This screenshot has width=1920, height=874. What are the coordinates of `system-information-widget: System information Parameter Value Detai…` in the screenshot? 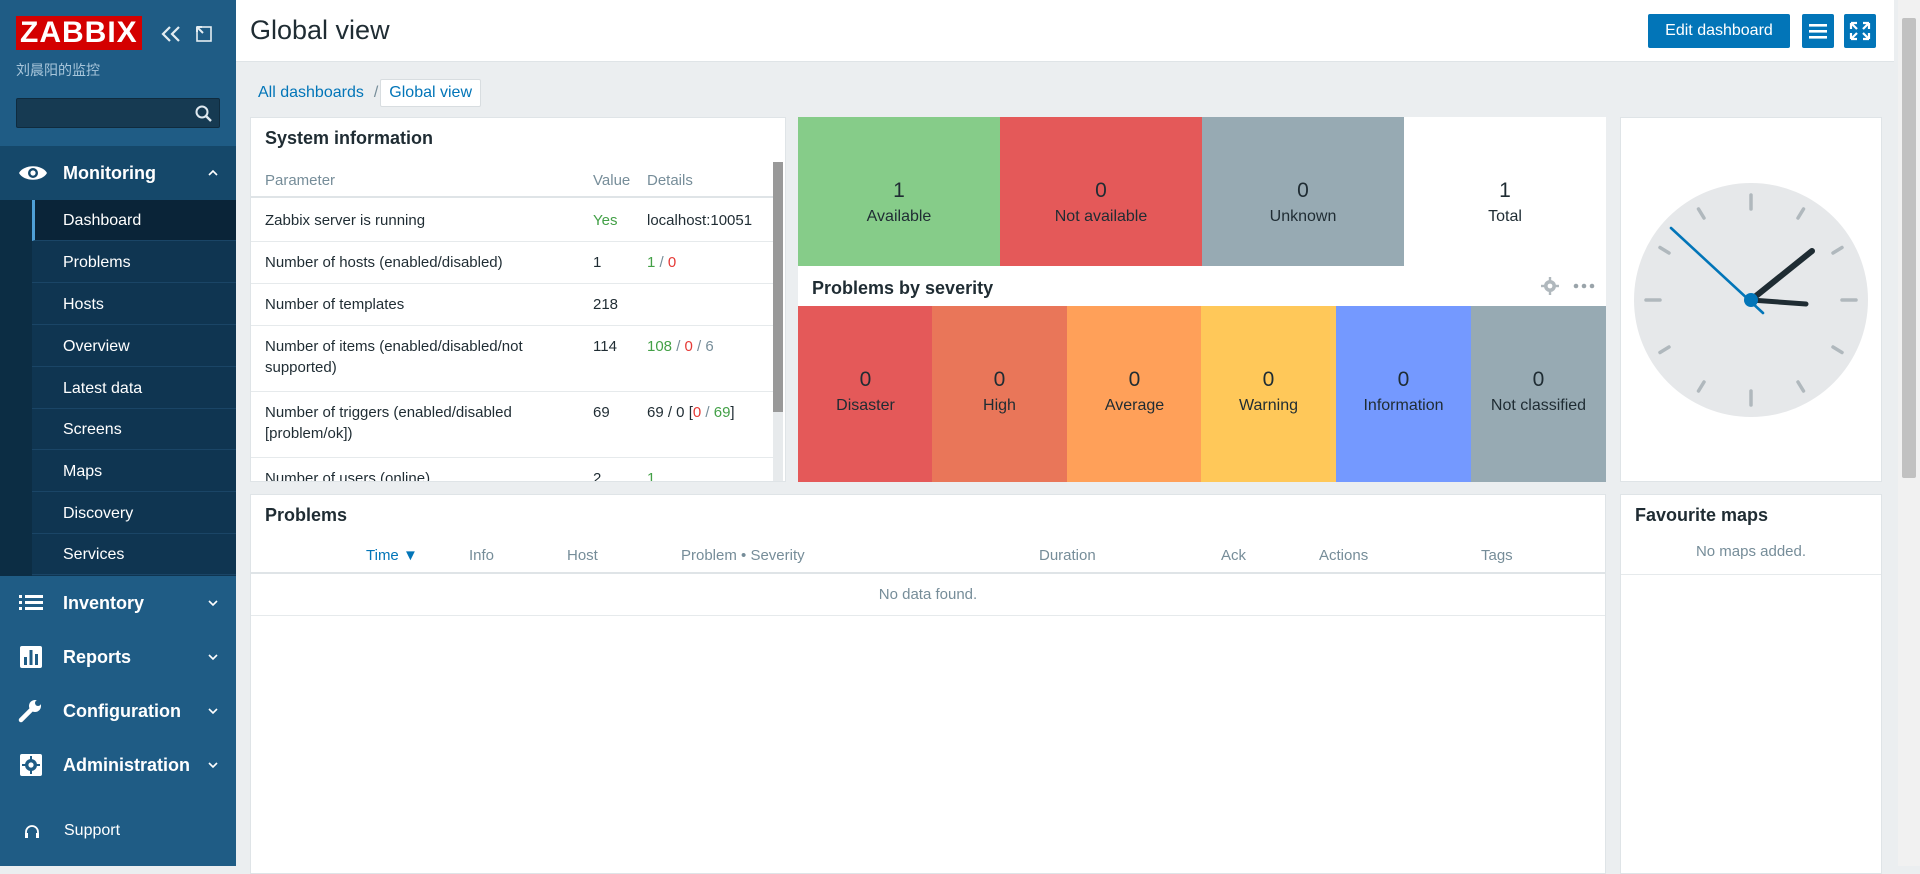 It's located at (518, 299).